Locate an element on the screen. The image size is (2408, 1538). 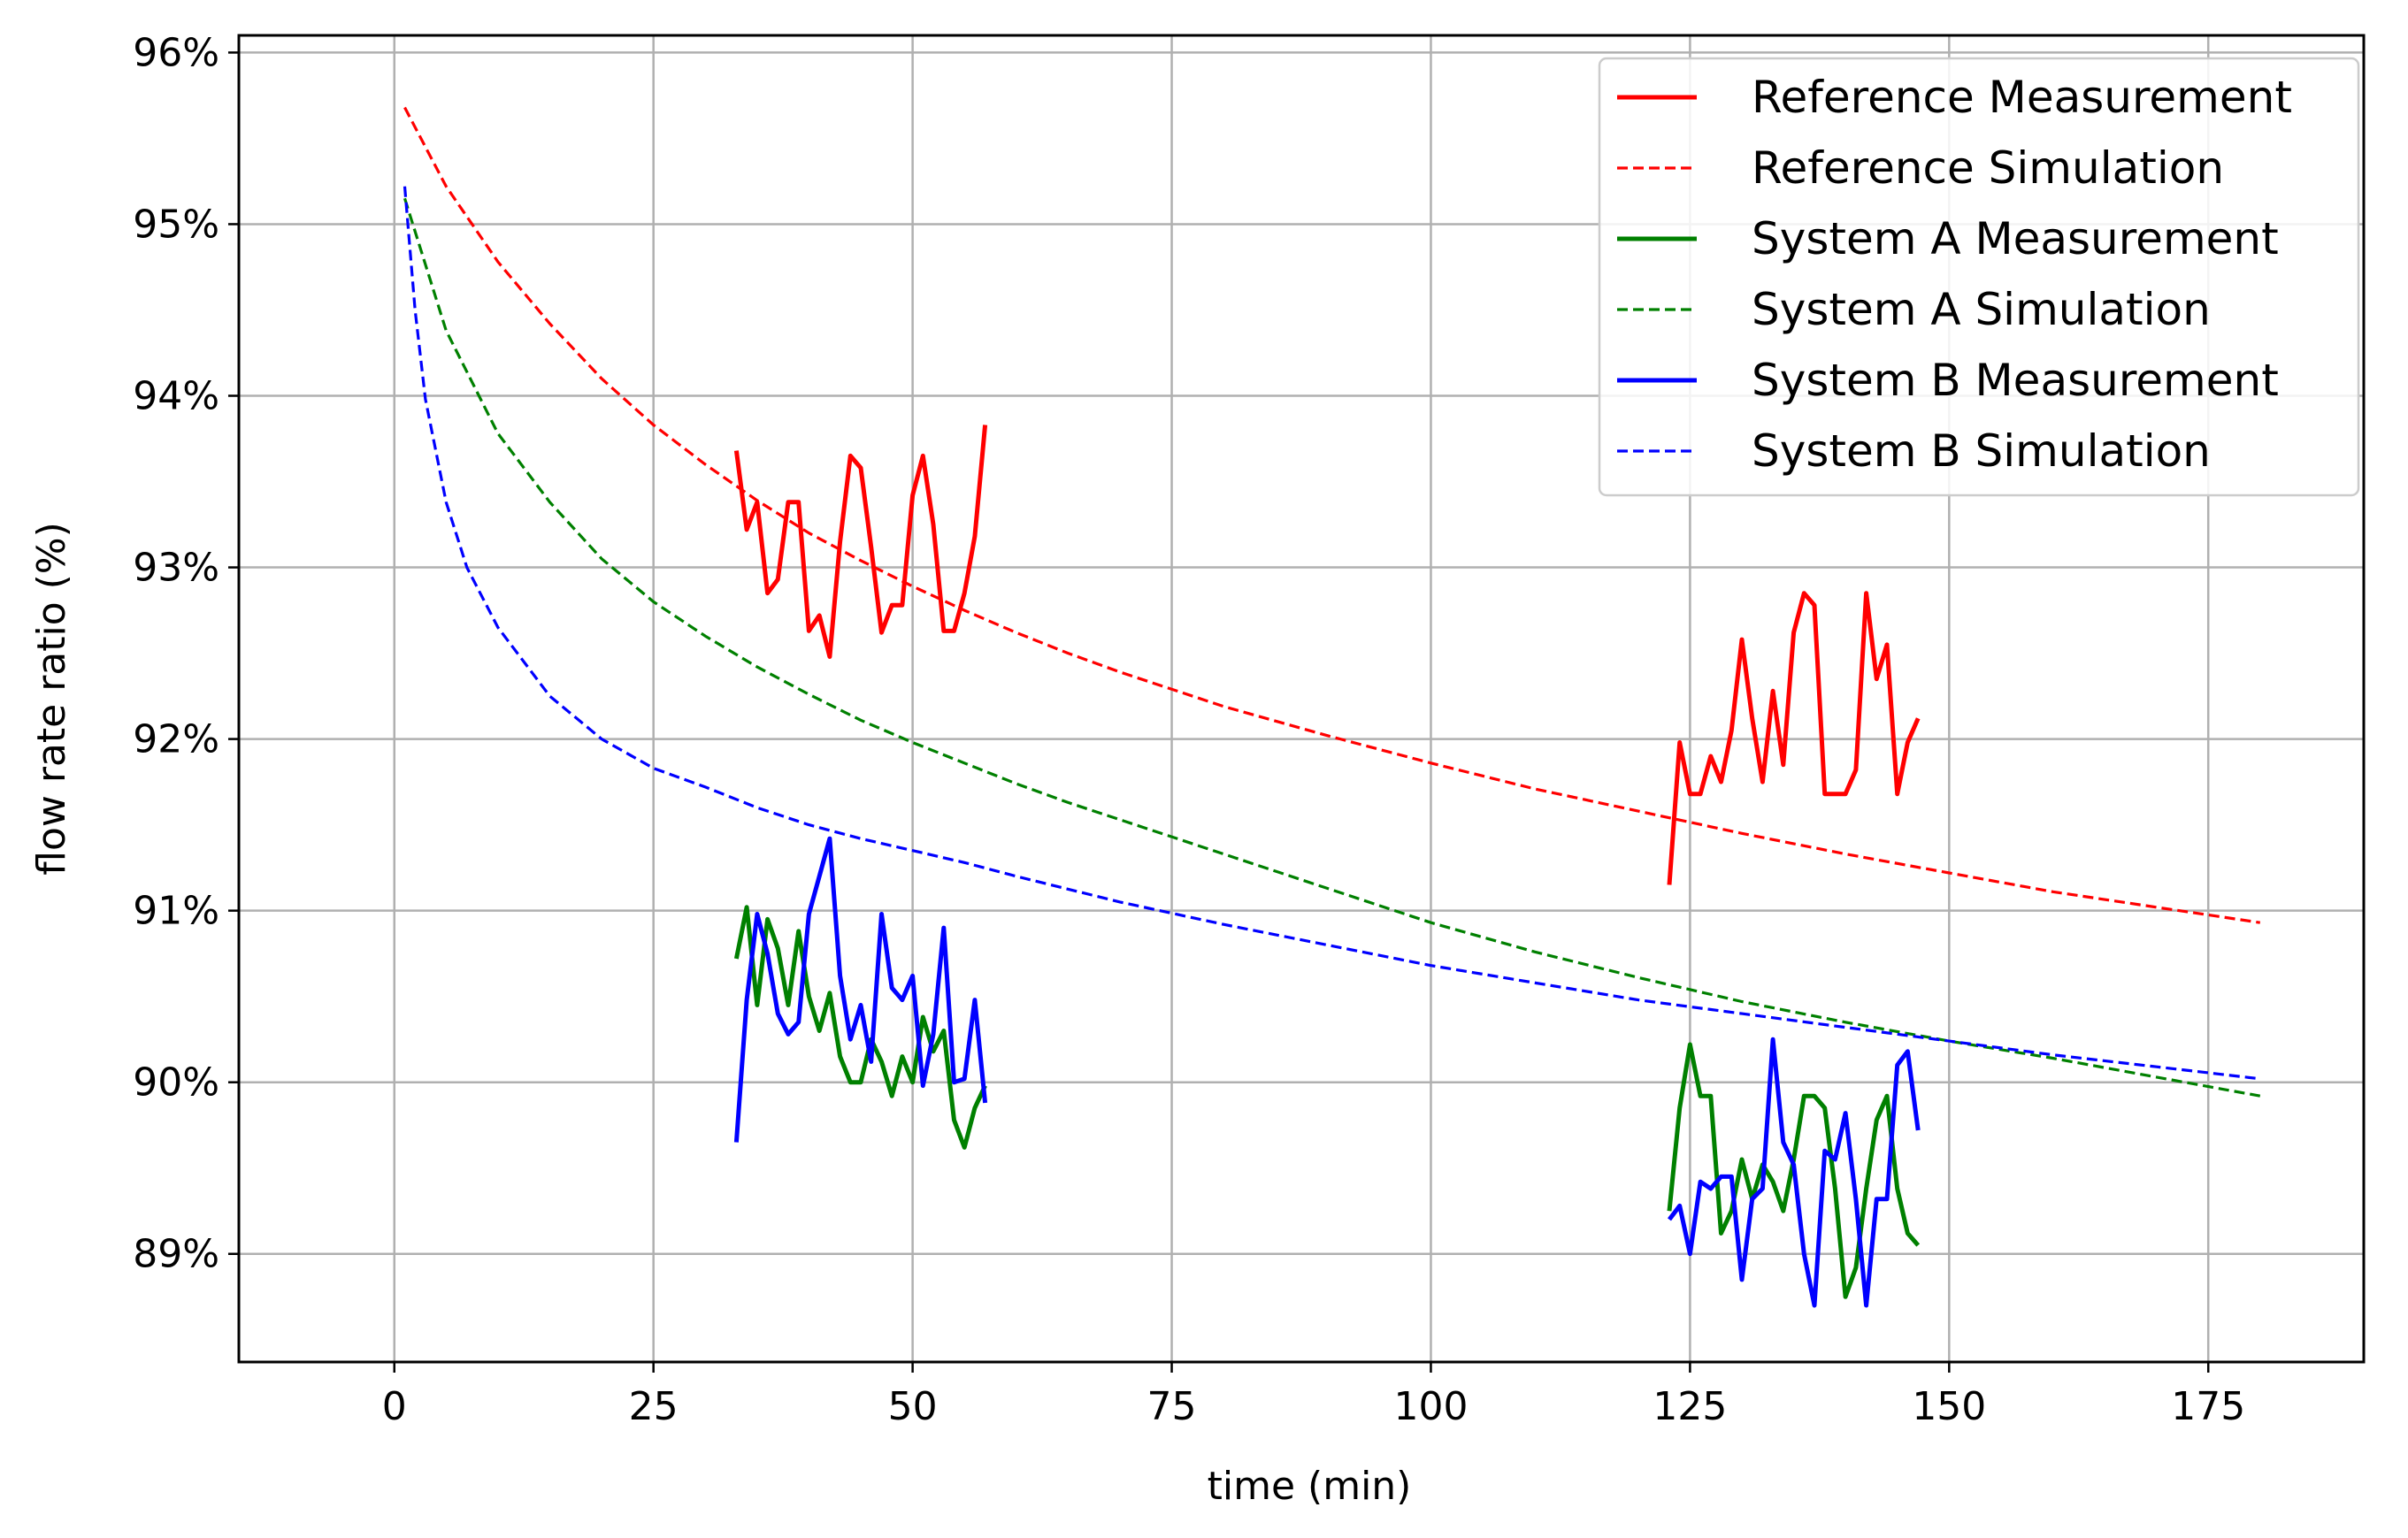
legend-label: Reference Measurement is located at coordinates (2022, 98).